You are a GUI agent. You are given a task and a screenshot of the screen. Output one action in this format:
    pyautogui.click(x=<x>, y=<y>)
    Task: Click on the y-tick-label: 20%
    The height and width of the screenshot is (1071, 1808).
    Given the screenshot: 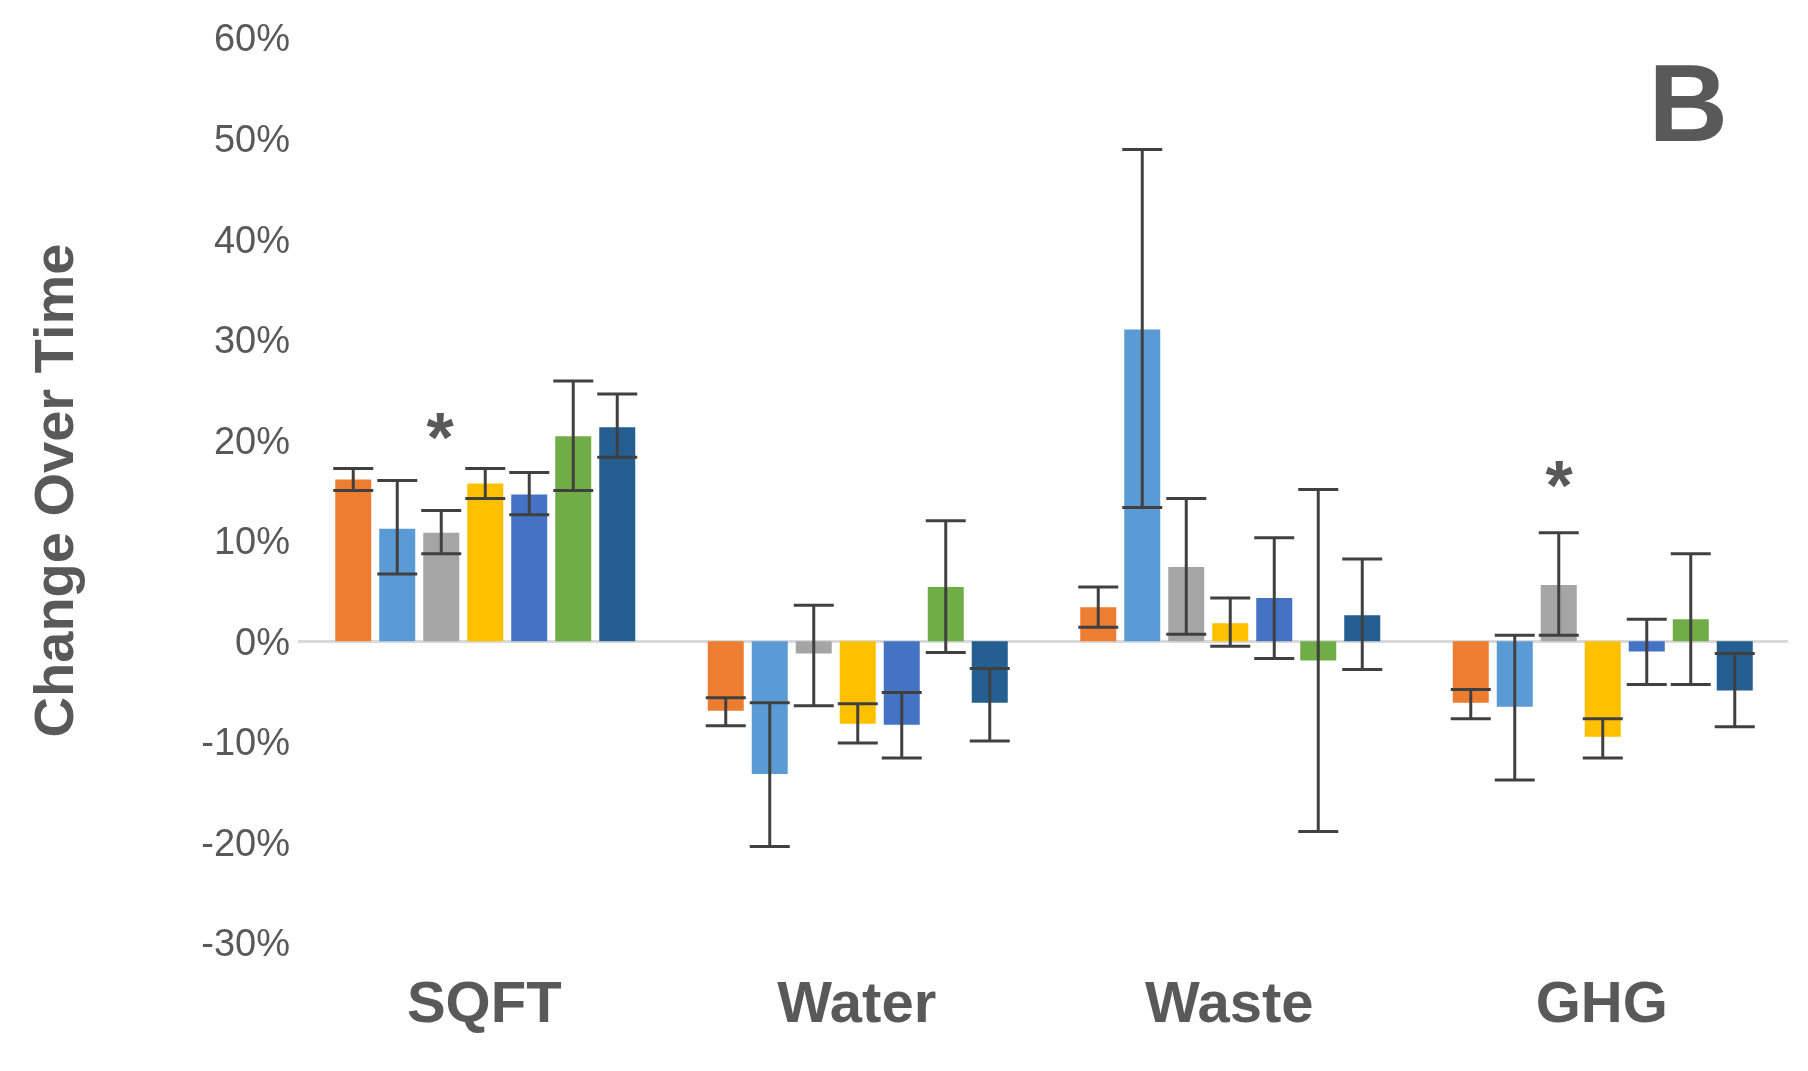 What is the action you would take?
    pyautogui.click(x=251, y=440)
    